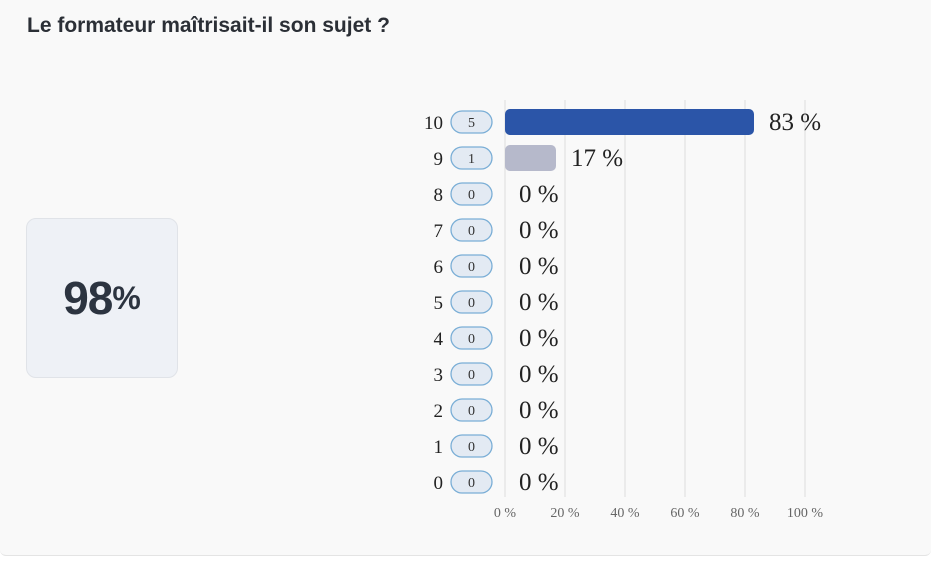  I want to click on question-title: Le formateur maîtrisait-il son sujet ?, so click(208, 25).